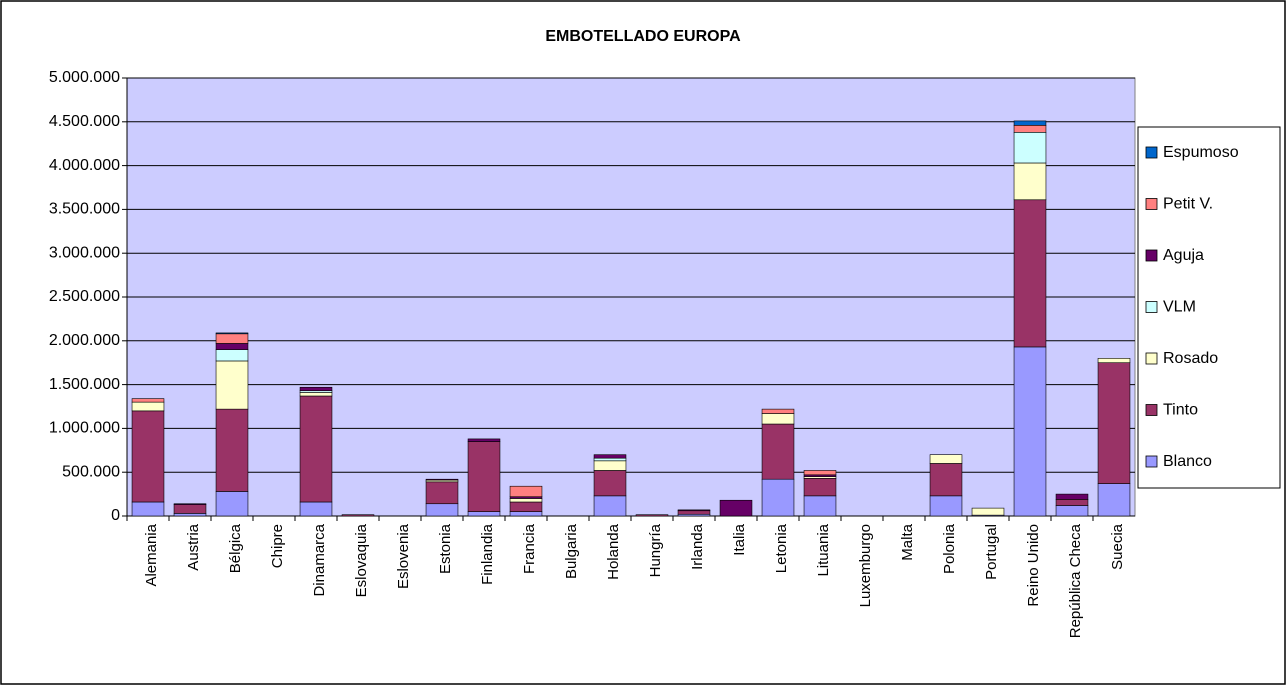 The width and height of the screenshot is (1287, 686). Describe the element at coordinates (151, 554) in the screenshot. I see `x-tick-label: Alemania` at that location.